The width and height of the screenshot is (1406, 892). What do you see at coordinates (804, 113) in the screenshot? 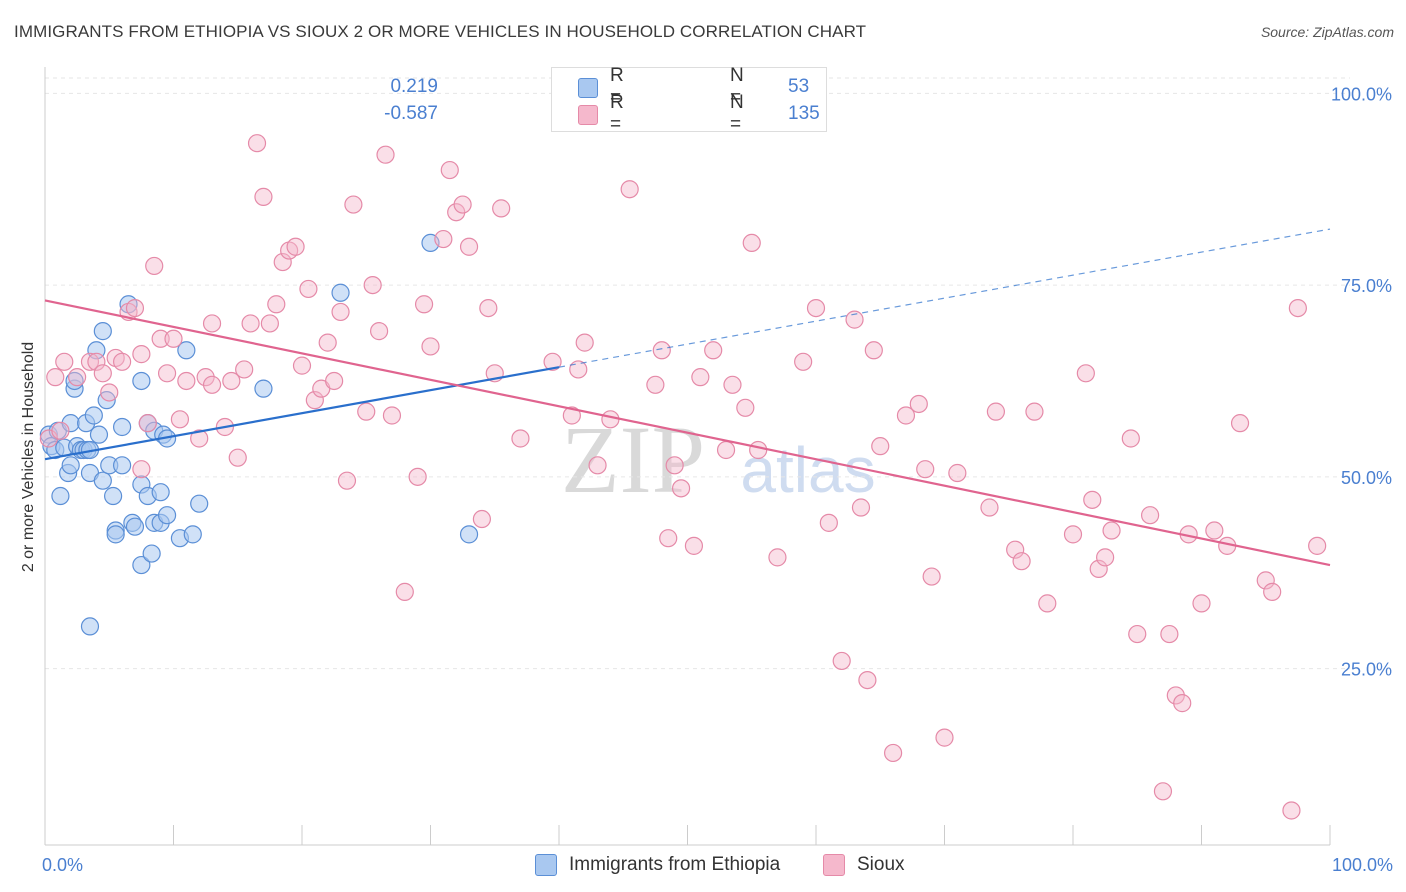
I see `legend-n-value: 135` at bounding box center [804, 113].